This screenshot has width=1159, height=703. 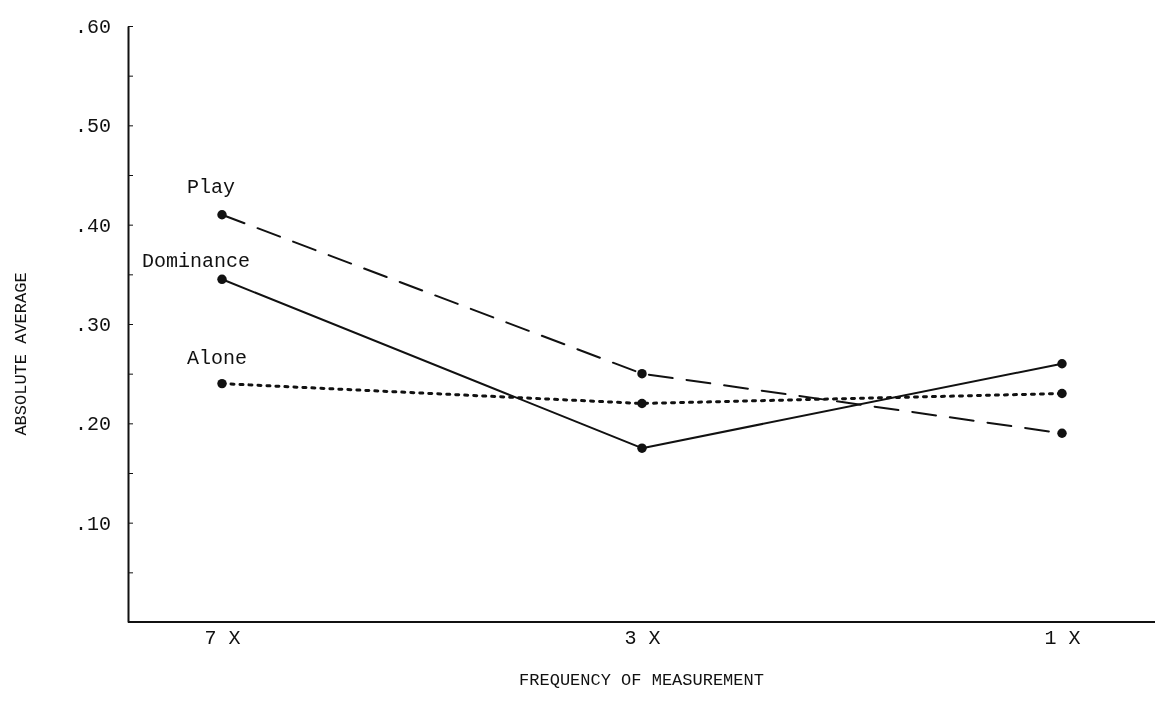 I want to click on y-axis-title: ABSOLUTE AVERAGE, so click(x=21, y=354).